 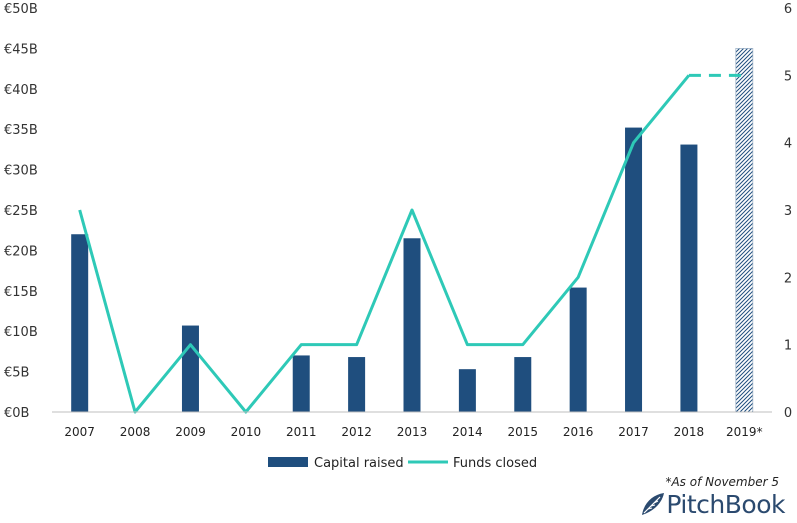 I want to click on bar-2014, so click(x=467, y=390).